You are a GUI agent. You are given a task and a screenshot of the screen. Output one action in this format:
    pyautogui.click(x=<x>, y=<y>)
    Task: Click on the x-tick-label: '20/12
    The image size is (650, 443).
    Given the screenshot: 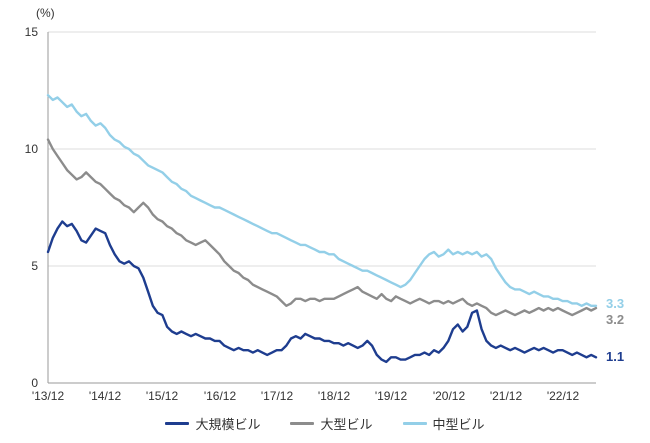 What is the action you would take?
    pyautogui.click(x=449, y=396)
    